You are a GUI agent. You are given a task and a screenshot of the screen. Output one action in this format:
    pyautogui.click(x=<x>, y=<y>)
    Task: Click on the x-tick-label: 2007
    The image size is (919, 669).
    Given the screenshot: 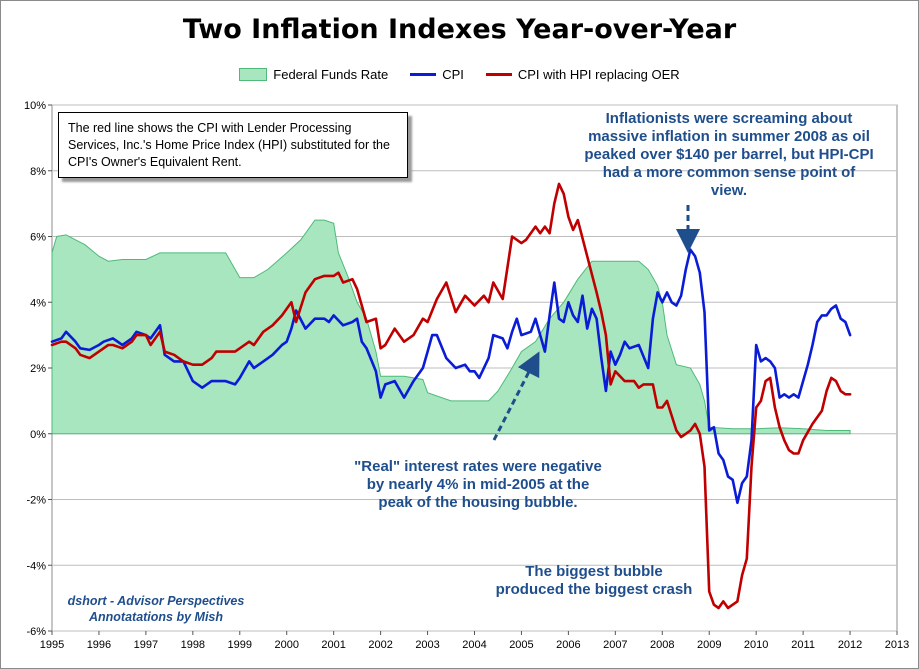 What is the action you would take?
    pyautogui.click(x=615, y=645)
    